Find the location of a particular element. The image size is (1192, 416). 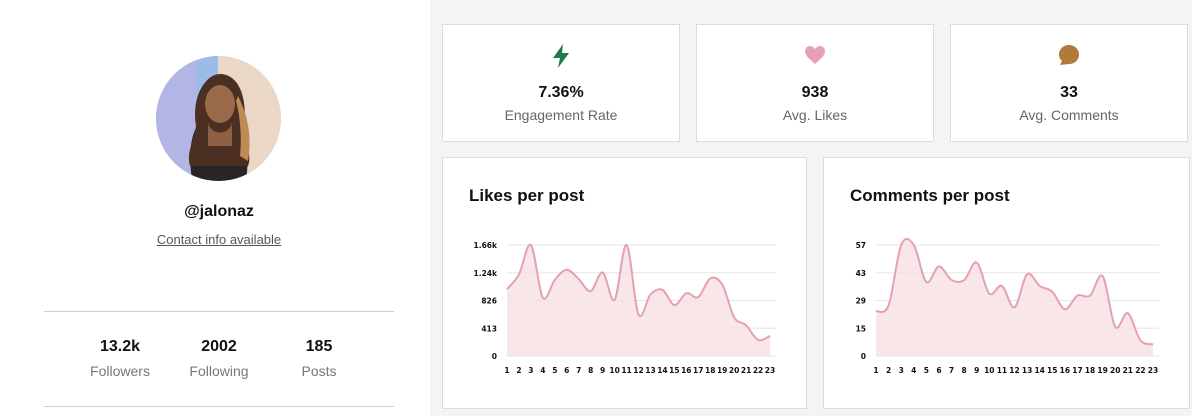

x-tick-label: 21 is located at coordinates (1128, 370).